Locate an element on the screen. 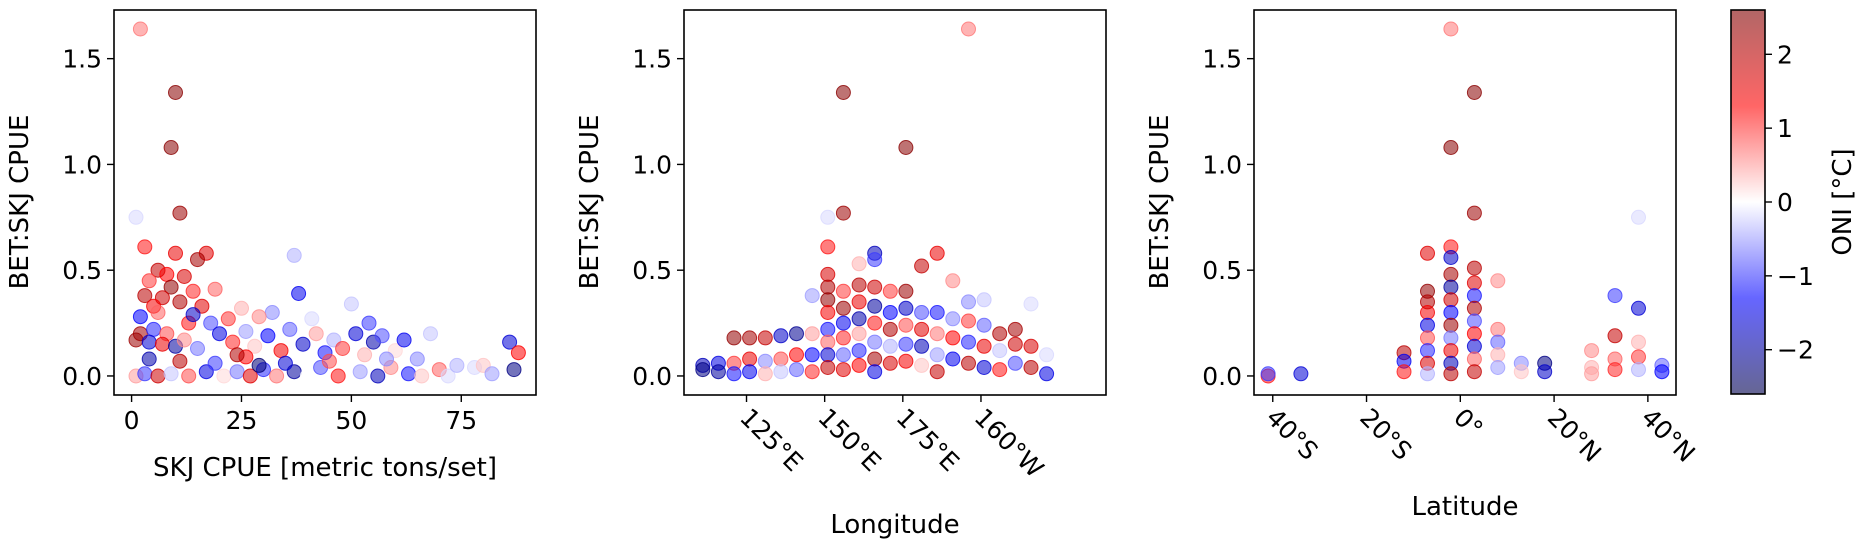  ylabel-1: BET:SKJ CPUE is located at coordinates (20, 202).